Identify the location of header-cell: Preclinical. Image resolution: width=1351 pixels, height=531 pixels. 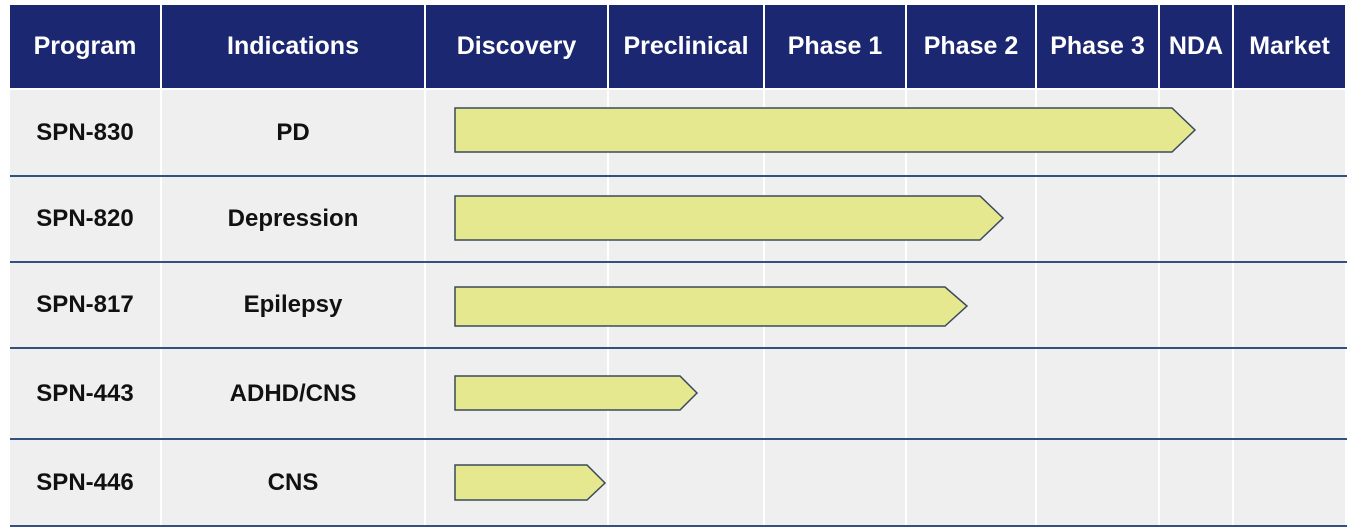
(686, 46).